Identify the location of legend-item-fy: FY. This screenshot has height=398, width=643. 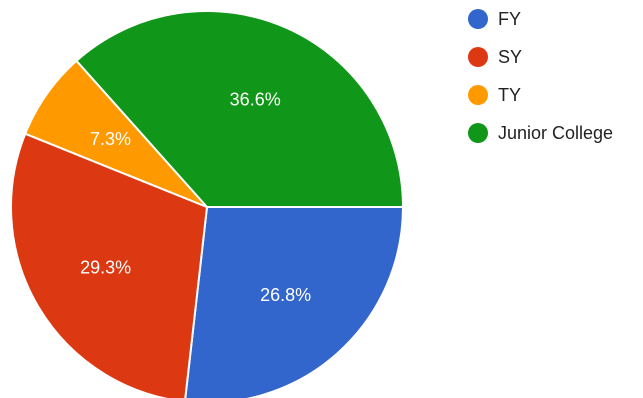
(540, 19).